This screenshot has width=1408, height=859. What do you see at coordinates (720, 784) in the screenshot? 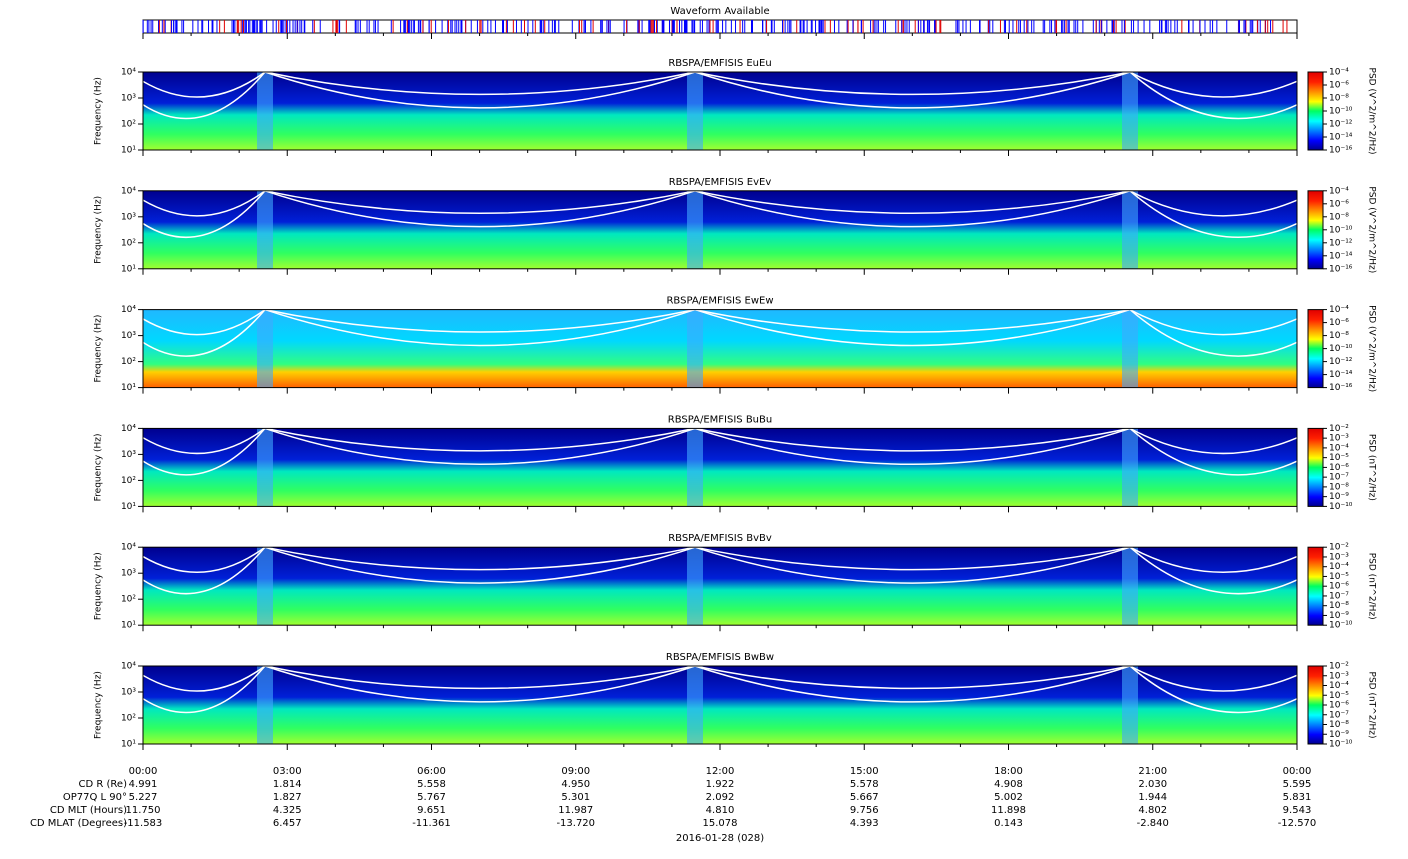
I see `ephemeris-value: 1.922` at bounding box center [720, 784].